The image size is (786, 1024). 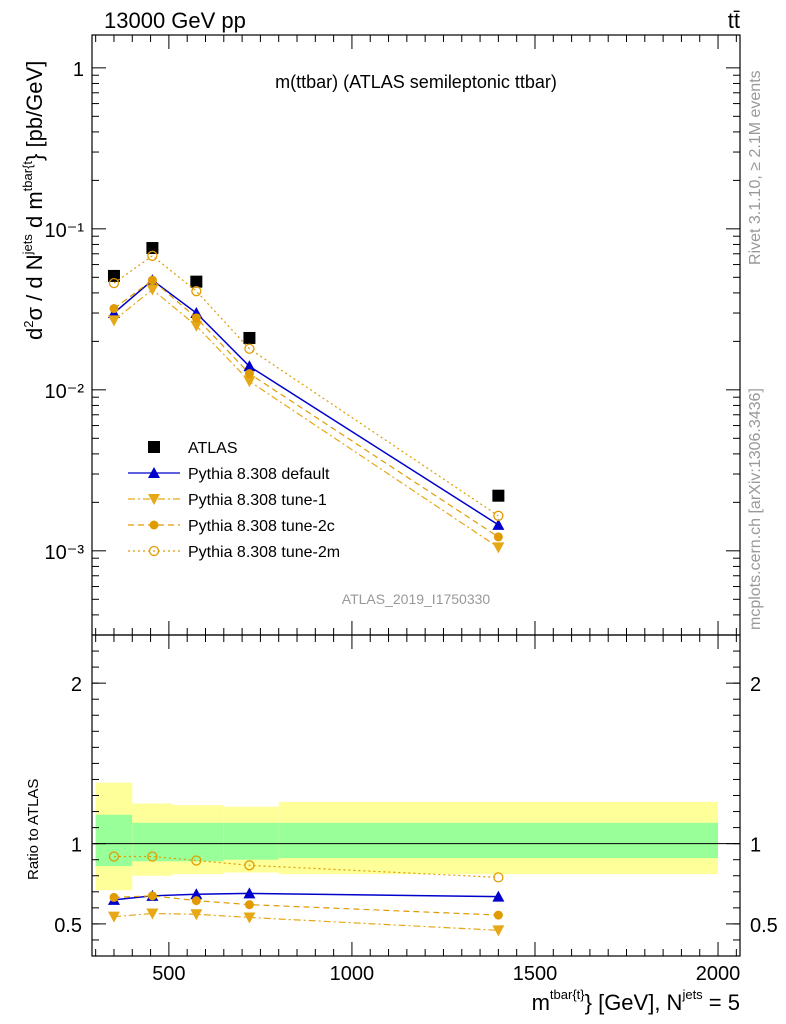 I want to click on ratio-y-tick-label: 1, so click(x=76, y=846).